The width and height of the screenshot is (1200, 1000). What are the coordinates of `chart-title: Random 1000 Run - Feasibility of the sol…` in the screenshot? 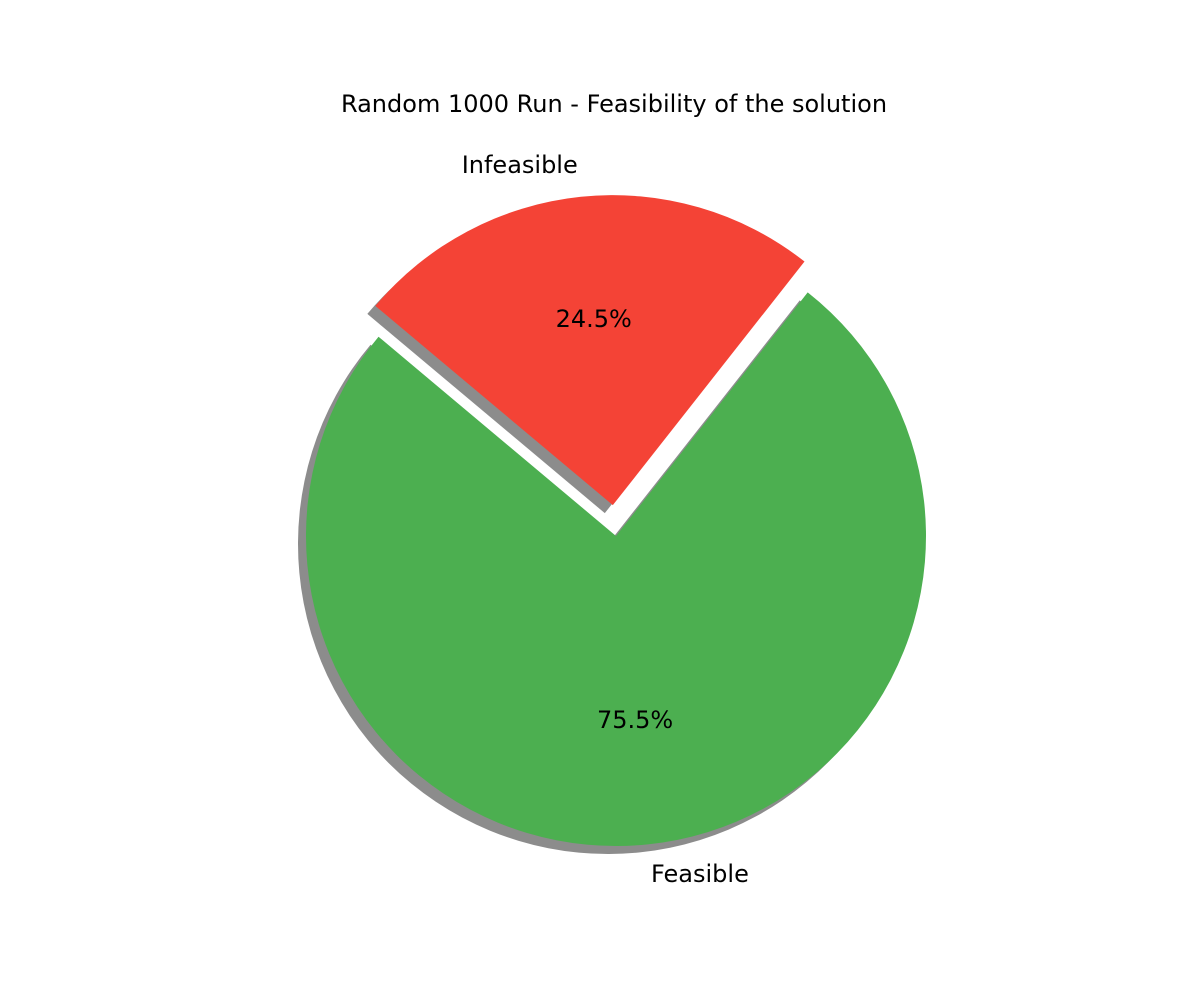 It's located at (614, 104).